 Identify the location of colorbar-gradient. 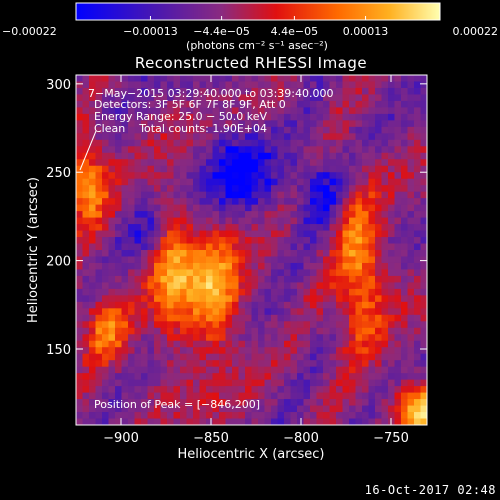
(258, 11).